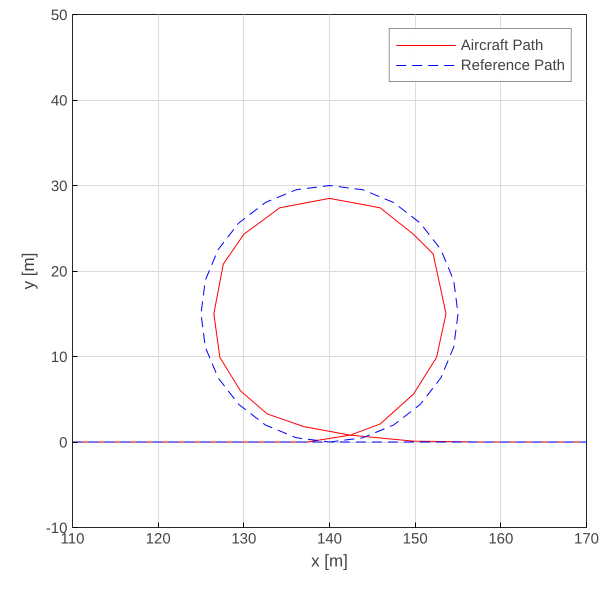 This screenshot has width=602, height=596. Describe the element at coordinates (59, 272) in the screenshot. I see `y-tick-label: 20` at that location.